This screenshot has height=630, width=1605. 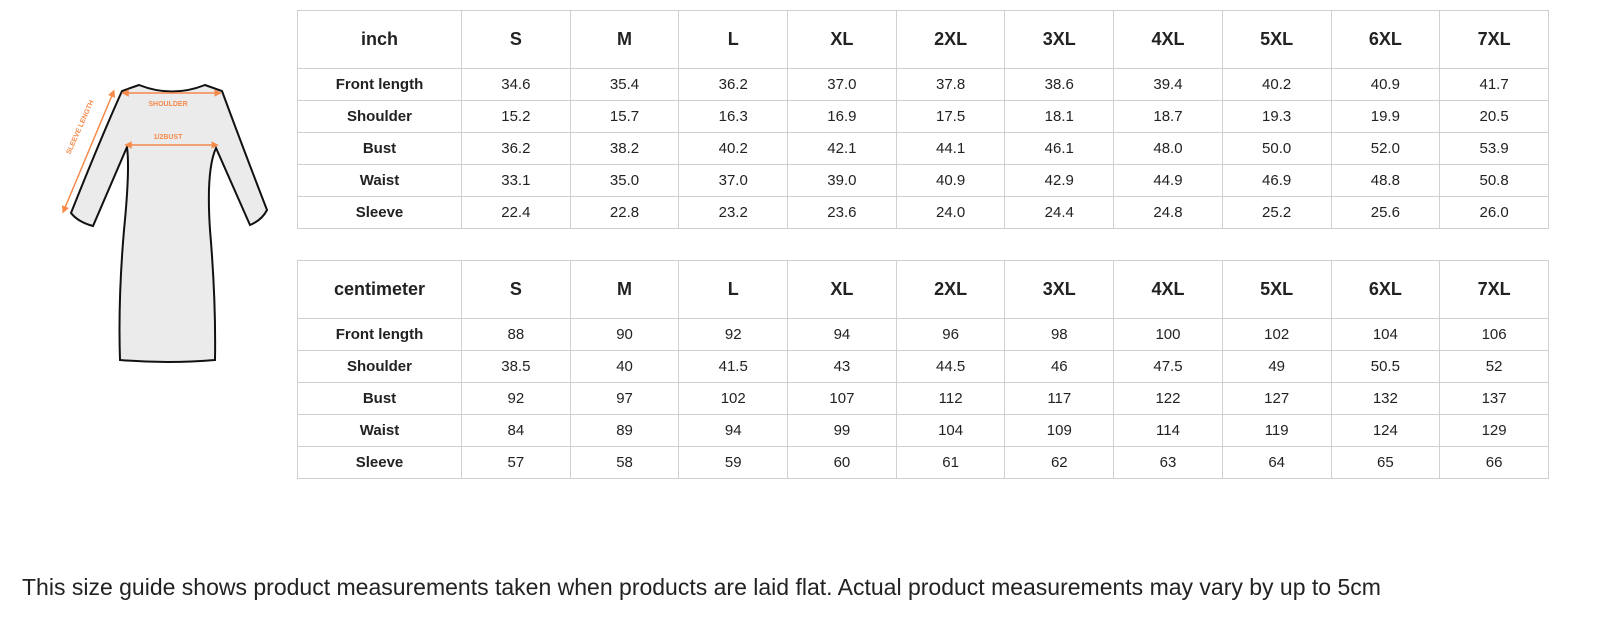 I want to click on dress-measurement-diagram: SHOULDER 1/2BUST SLEEVE LENGTH, so click(x=165, y=223).